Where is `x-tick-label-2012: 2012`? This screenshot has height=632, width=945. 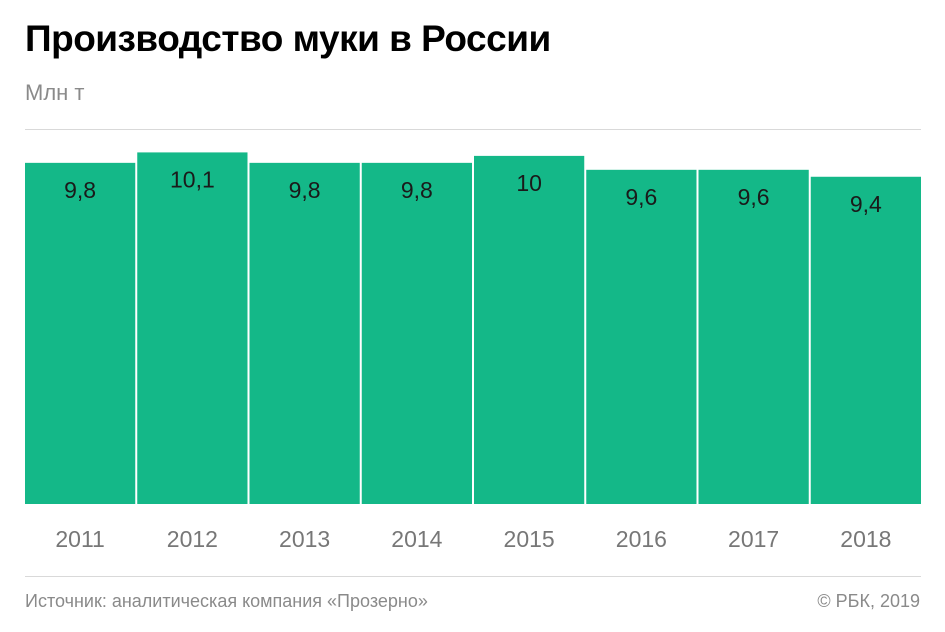 x-tick-label-2012: 2012 is located at coordinates (192, 539).